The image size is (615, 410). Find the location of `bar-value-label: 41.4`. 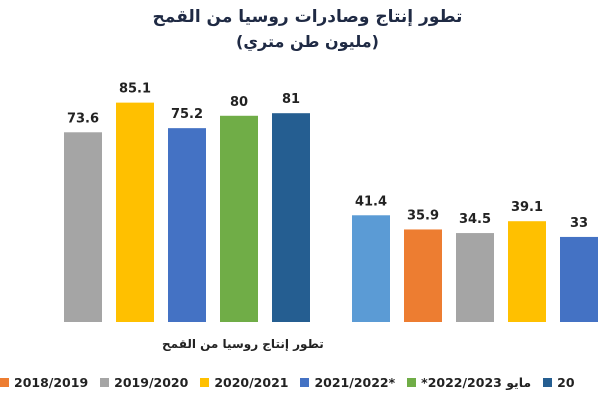

bar-value-label: 41.4 is located at coordinates (371, 201).